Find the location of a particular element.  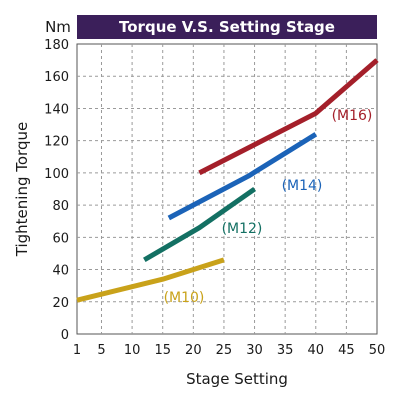

y-tick-label: 60 is located at coordinates (60, 238).